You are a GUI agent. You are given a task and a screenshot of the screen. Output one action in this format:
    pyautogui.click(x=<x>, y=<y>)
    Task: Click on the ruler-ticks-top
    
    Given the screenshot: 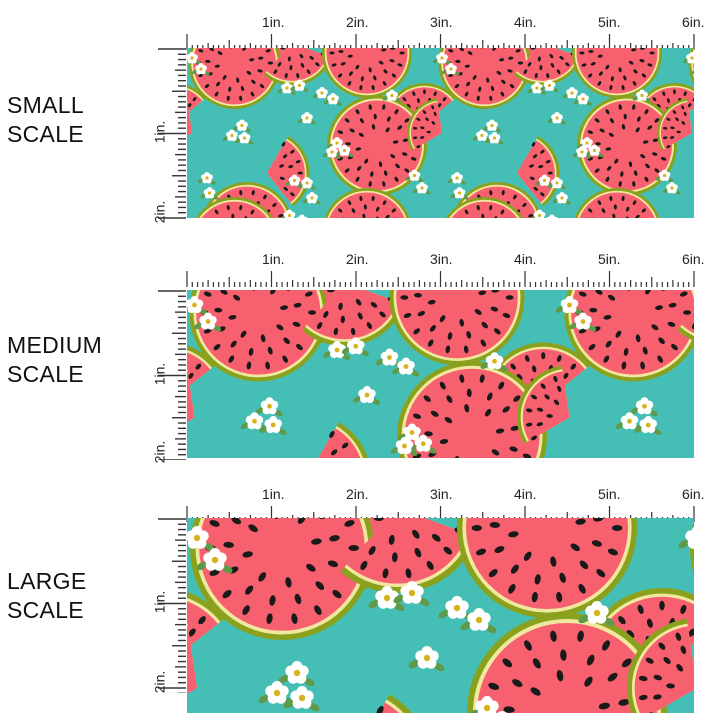 What is the action you would take?
    pyautogui.click(x=442, y=279)
    